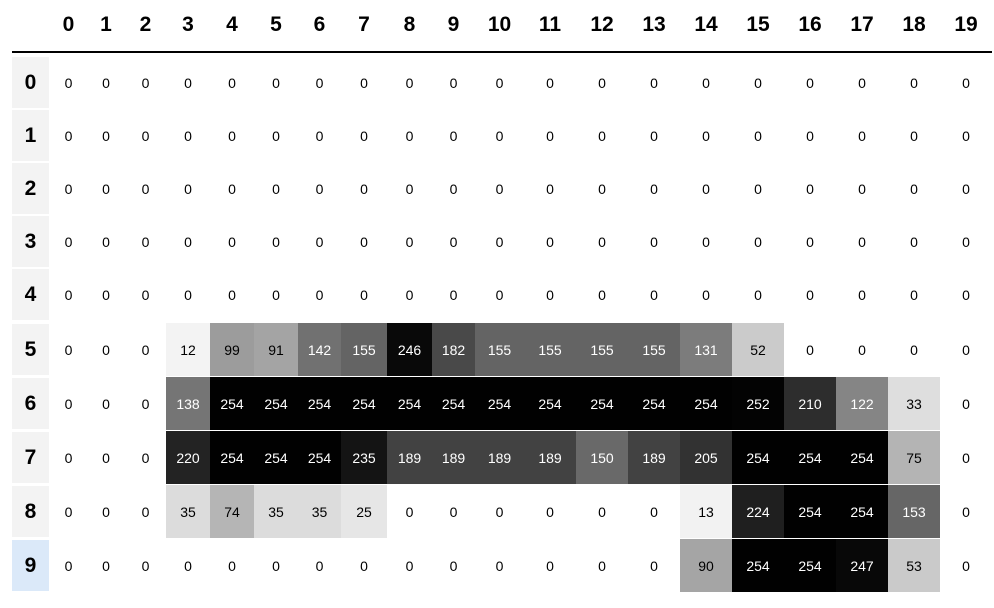  Describe the element at coordinates (30, 294) in the screenshot. I see `row-header: 4` at that location.